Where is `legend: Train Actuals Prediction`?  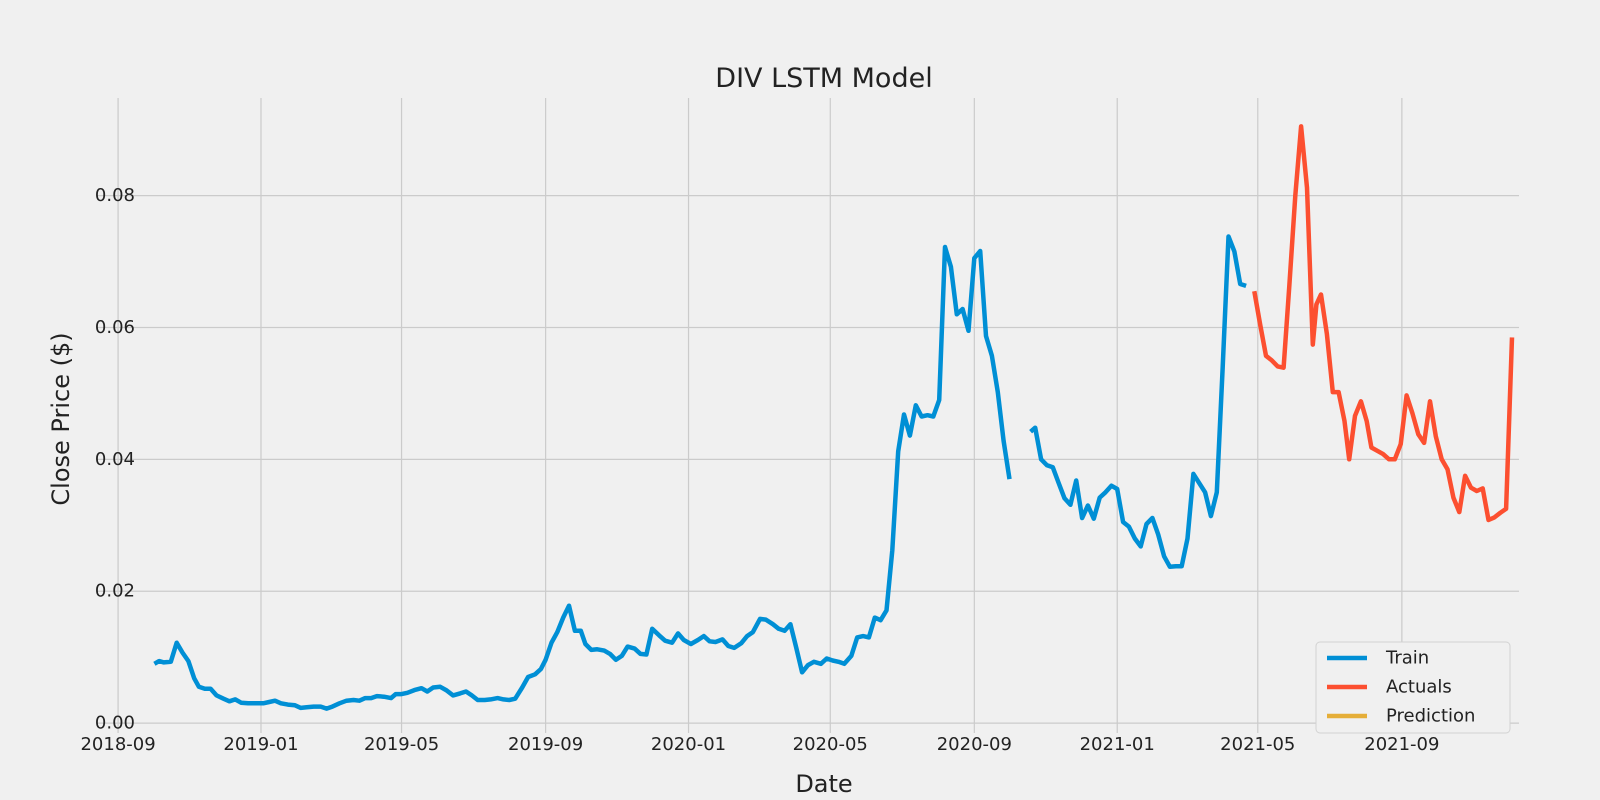 legend: Train Actuals Prediction is located at coordinates (1413, 687).